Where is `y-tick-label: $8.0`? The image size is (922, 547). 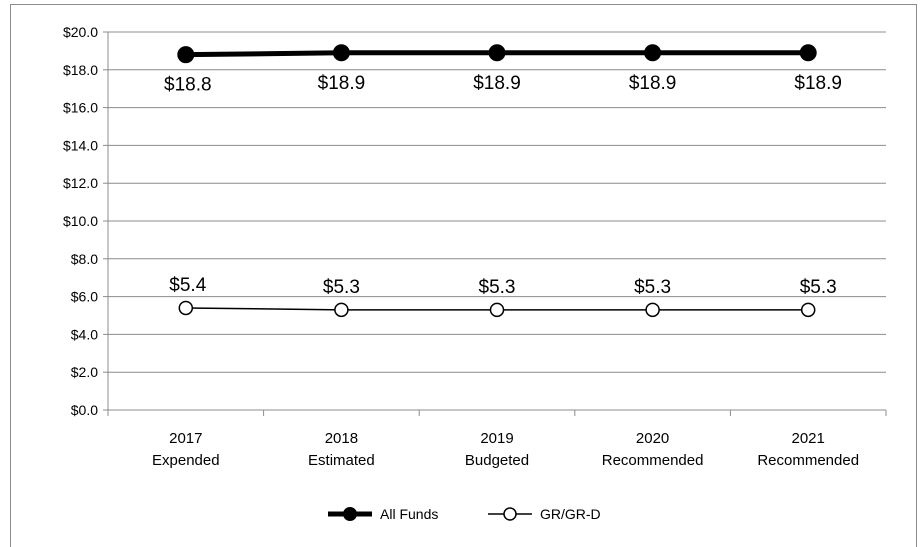 y-tick-label: $8.0 is located at coordinates (84, 259).